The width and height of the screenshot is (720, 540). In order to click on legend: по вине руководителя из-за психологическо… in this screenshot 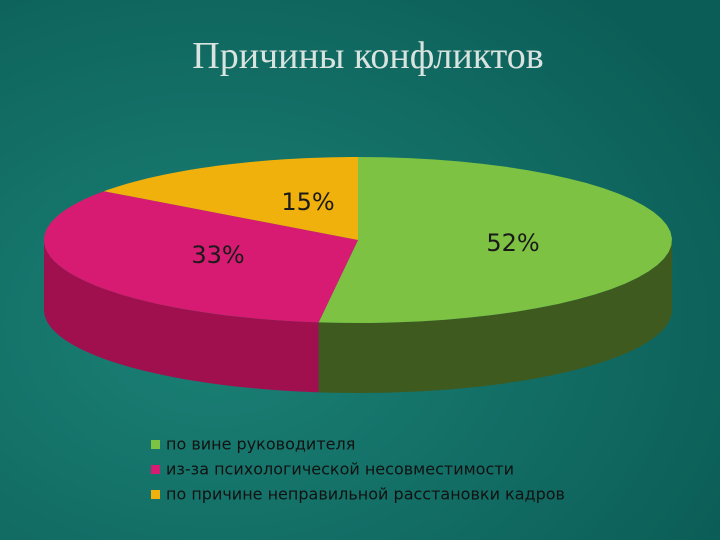, I will do `click(358, 469)`.